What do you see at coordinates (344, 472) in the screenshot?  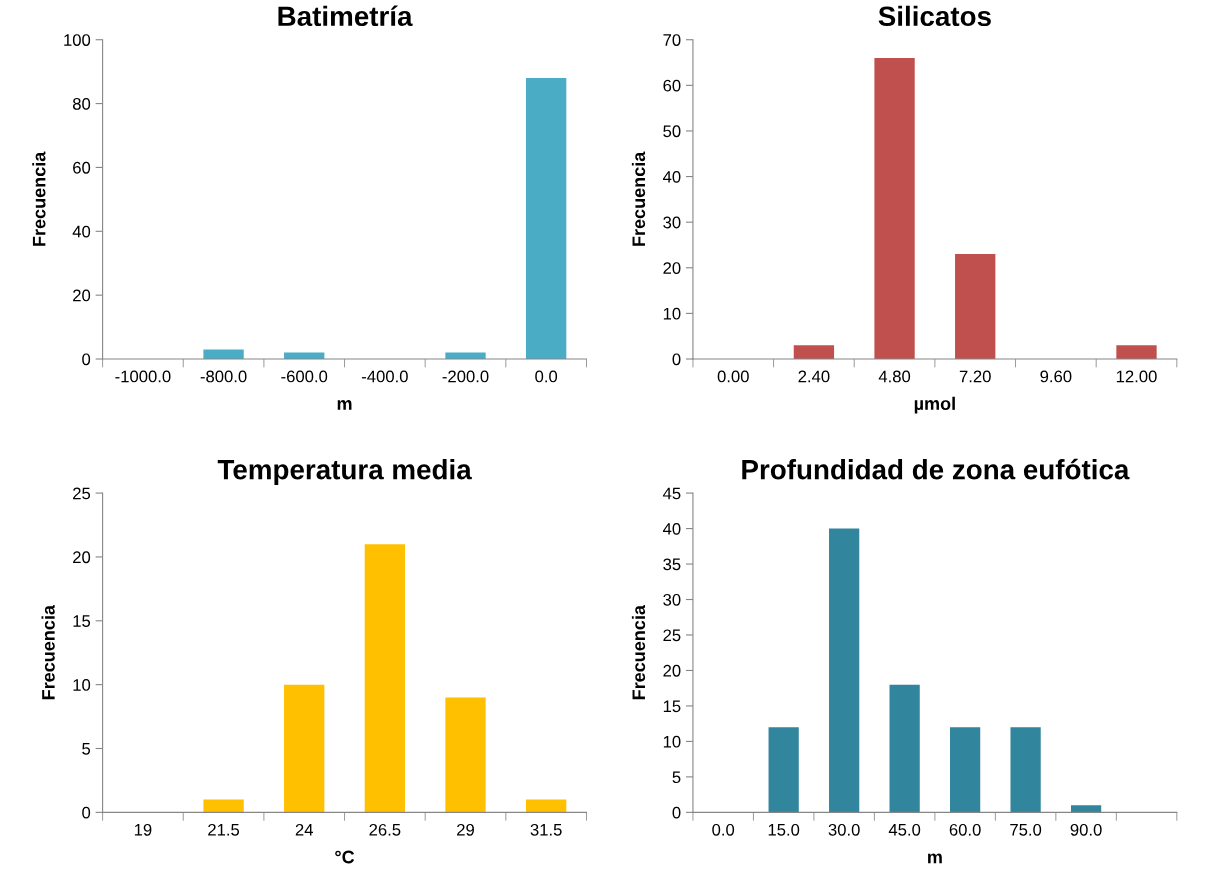 I see `chart-title: Temperatura media` at bounding box center [344, 472].